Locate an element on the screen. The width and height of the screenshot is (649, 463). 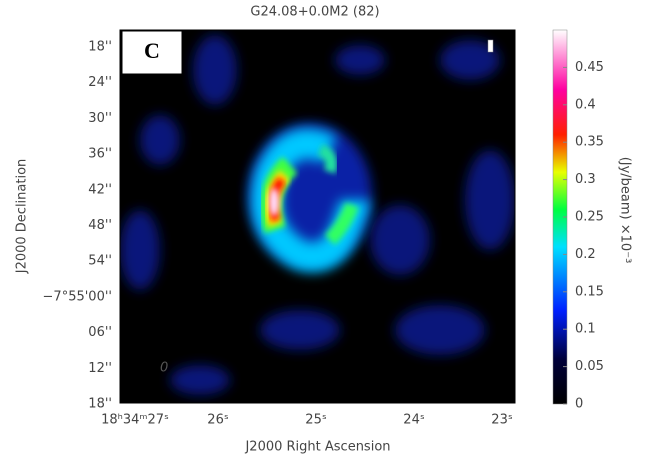
y-axis-label: J2000 Declination is located at coordinates (22, 217).